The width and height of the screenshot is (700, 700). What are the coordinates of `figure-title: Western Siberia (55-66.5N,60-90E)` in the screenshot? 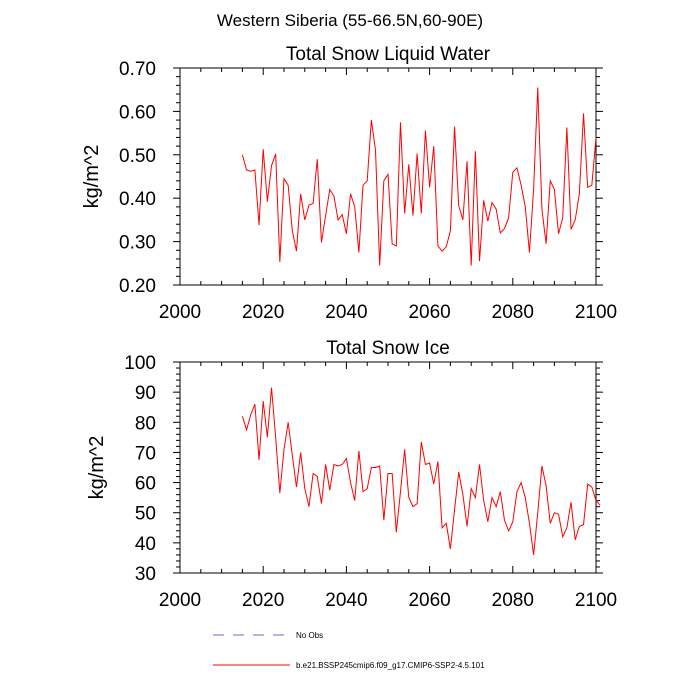 It's located at (350, 20).